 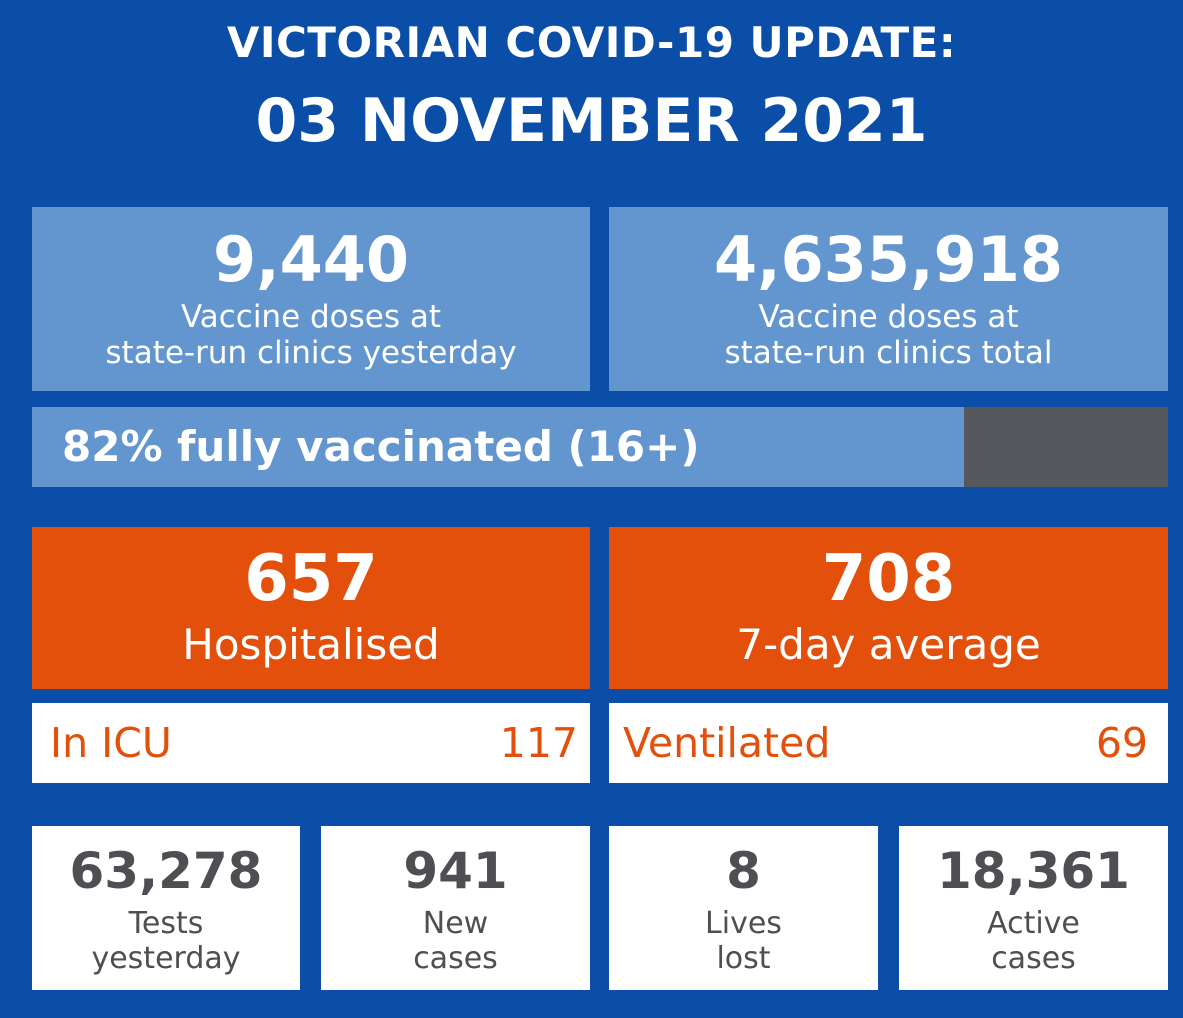 What do you see at coordinates (743, 923) in the screenshot?
I see `lives-lost-label-1: Lives` at bounding box center [743, 923].